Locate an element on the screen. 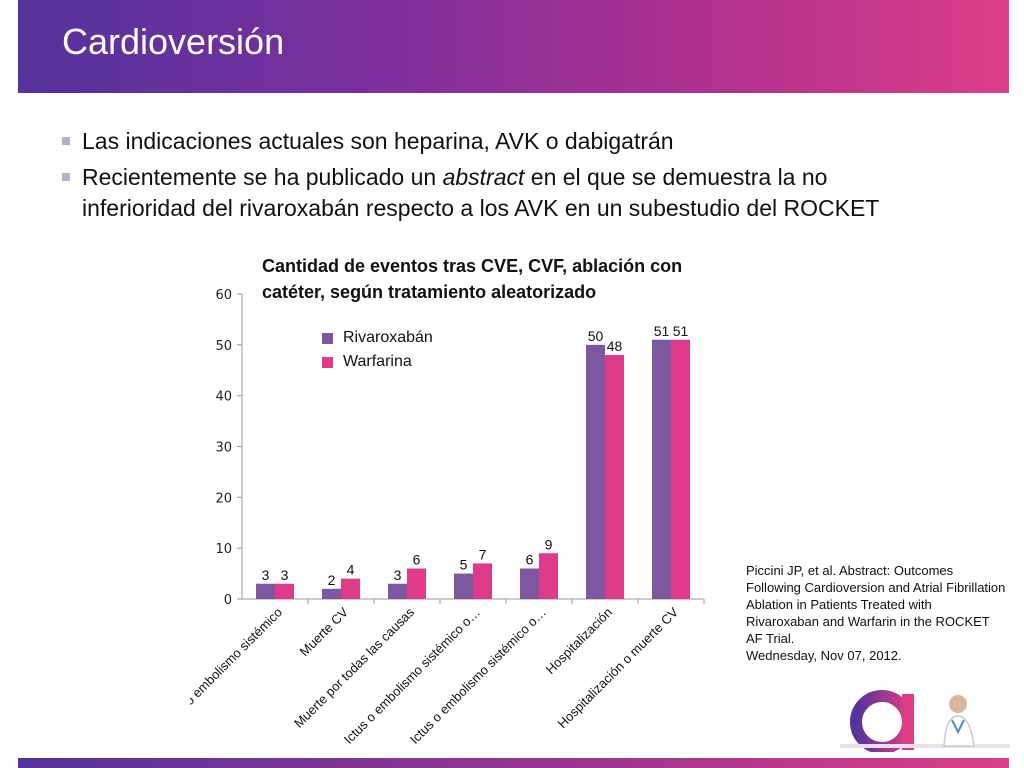 The height and width of the screenshot is (768, 1024). x-category-label: Hospitalización is located at coordinates (579, 641).